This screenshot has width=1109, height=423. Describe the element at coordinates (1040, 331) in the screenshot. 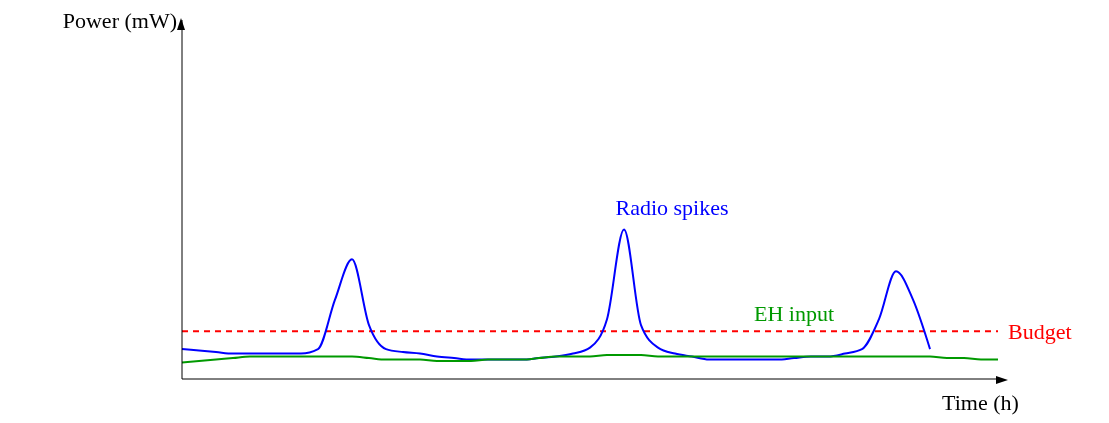

I see `ref-line-label: Budget` at that location.